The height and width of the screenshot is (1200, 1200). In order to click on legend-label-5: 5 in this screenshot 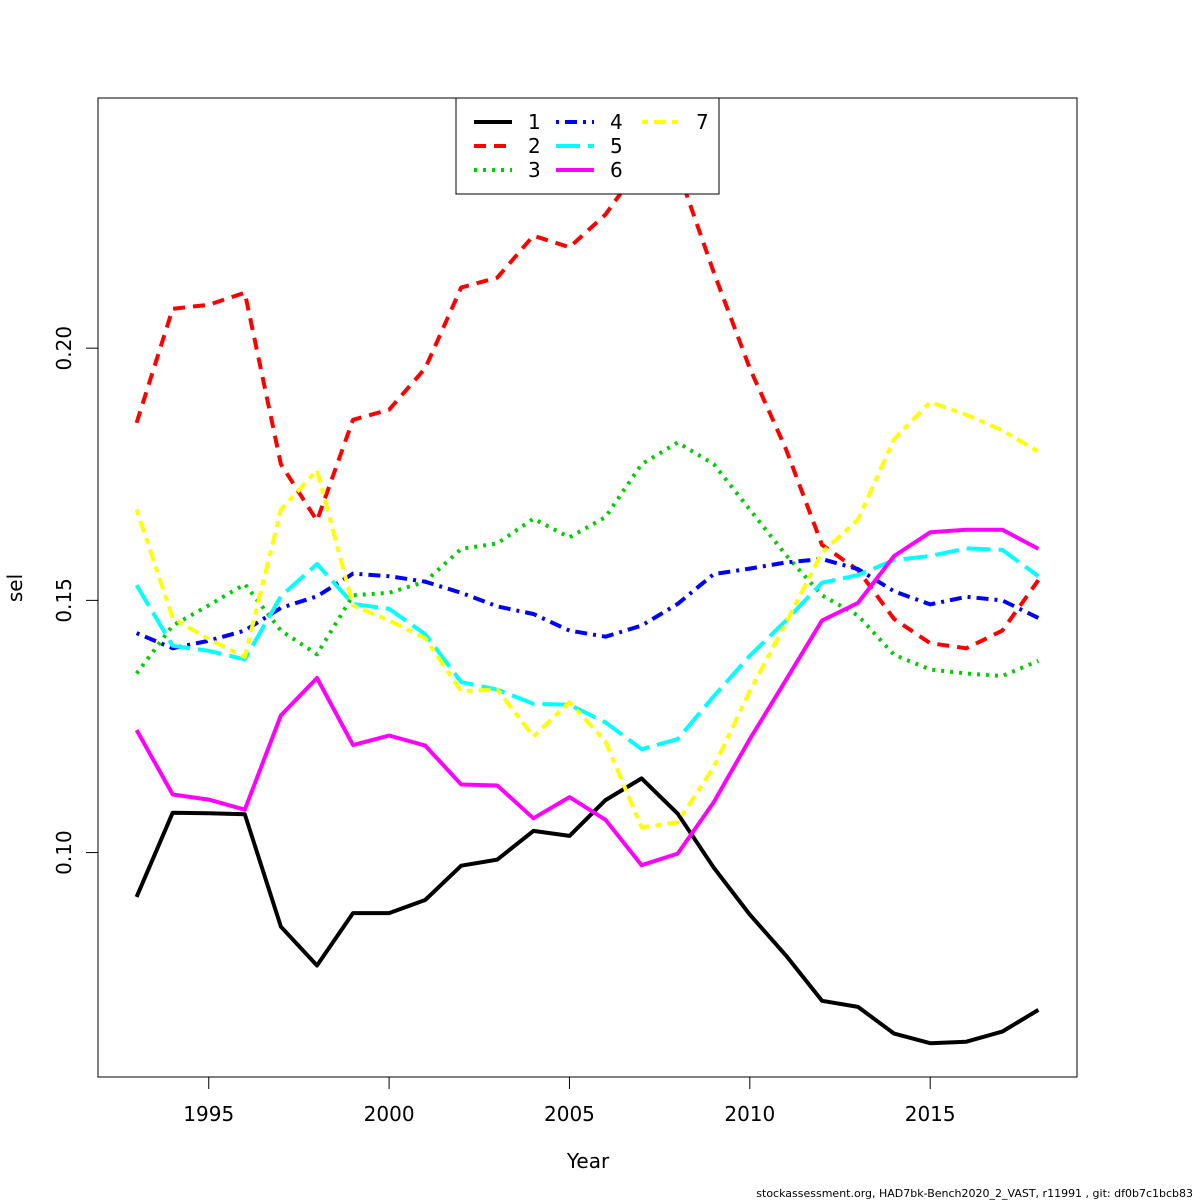, I will do `click(616, 146)`.